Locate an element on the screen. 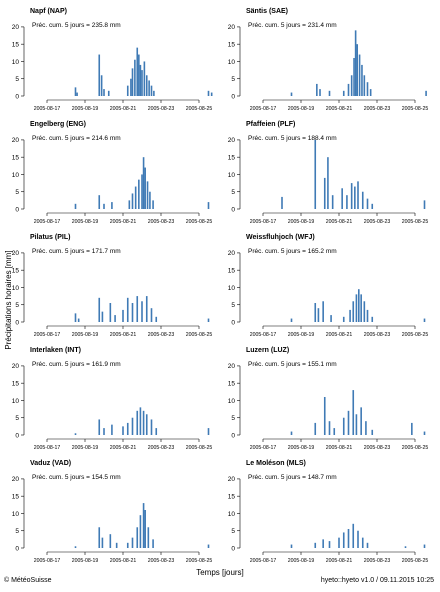  cumulative-precip-label: Préc. cum. 5 jours = 235.8 mm is located at coordinates (76, 25).